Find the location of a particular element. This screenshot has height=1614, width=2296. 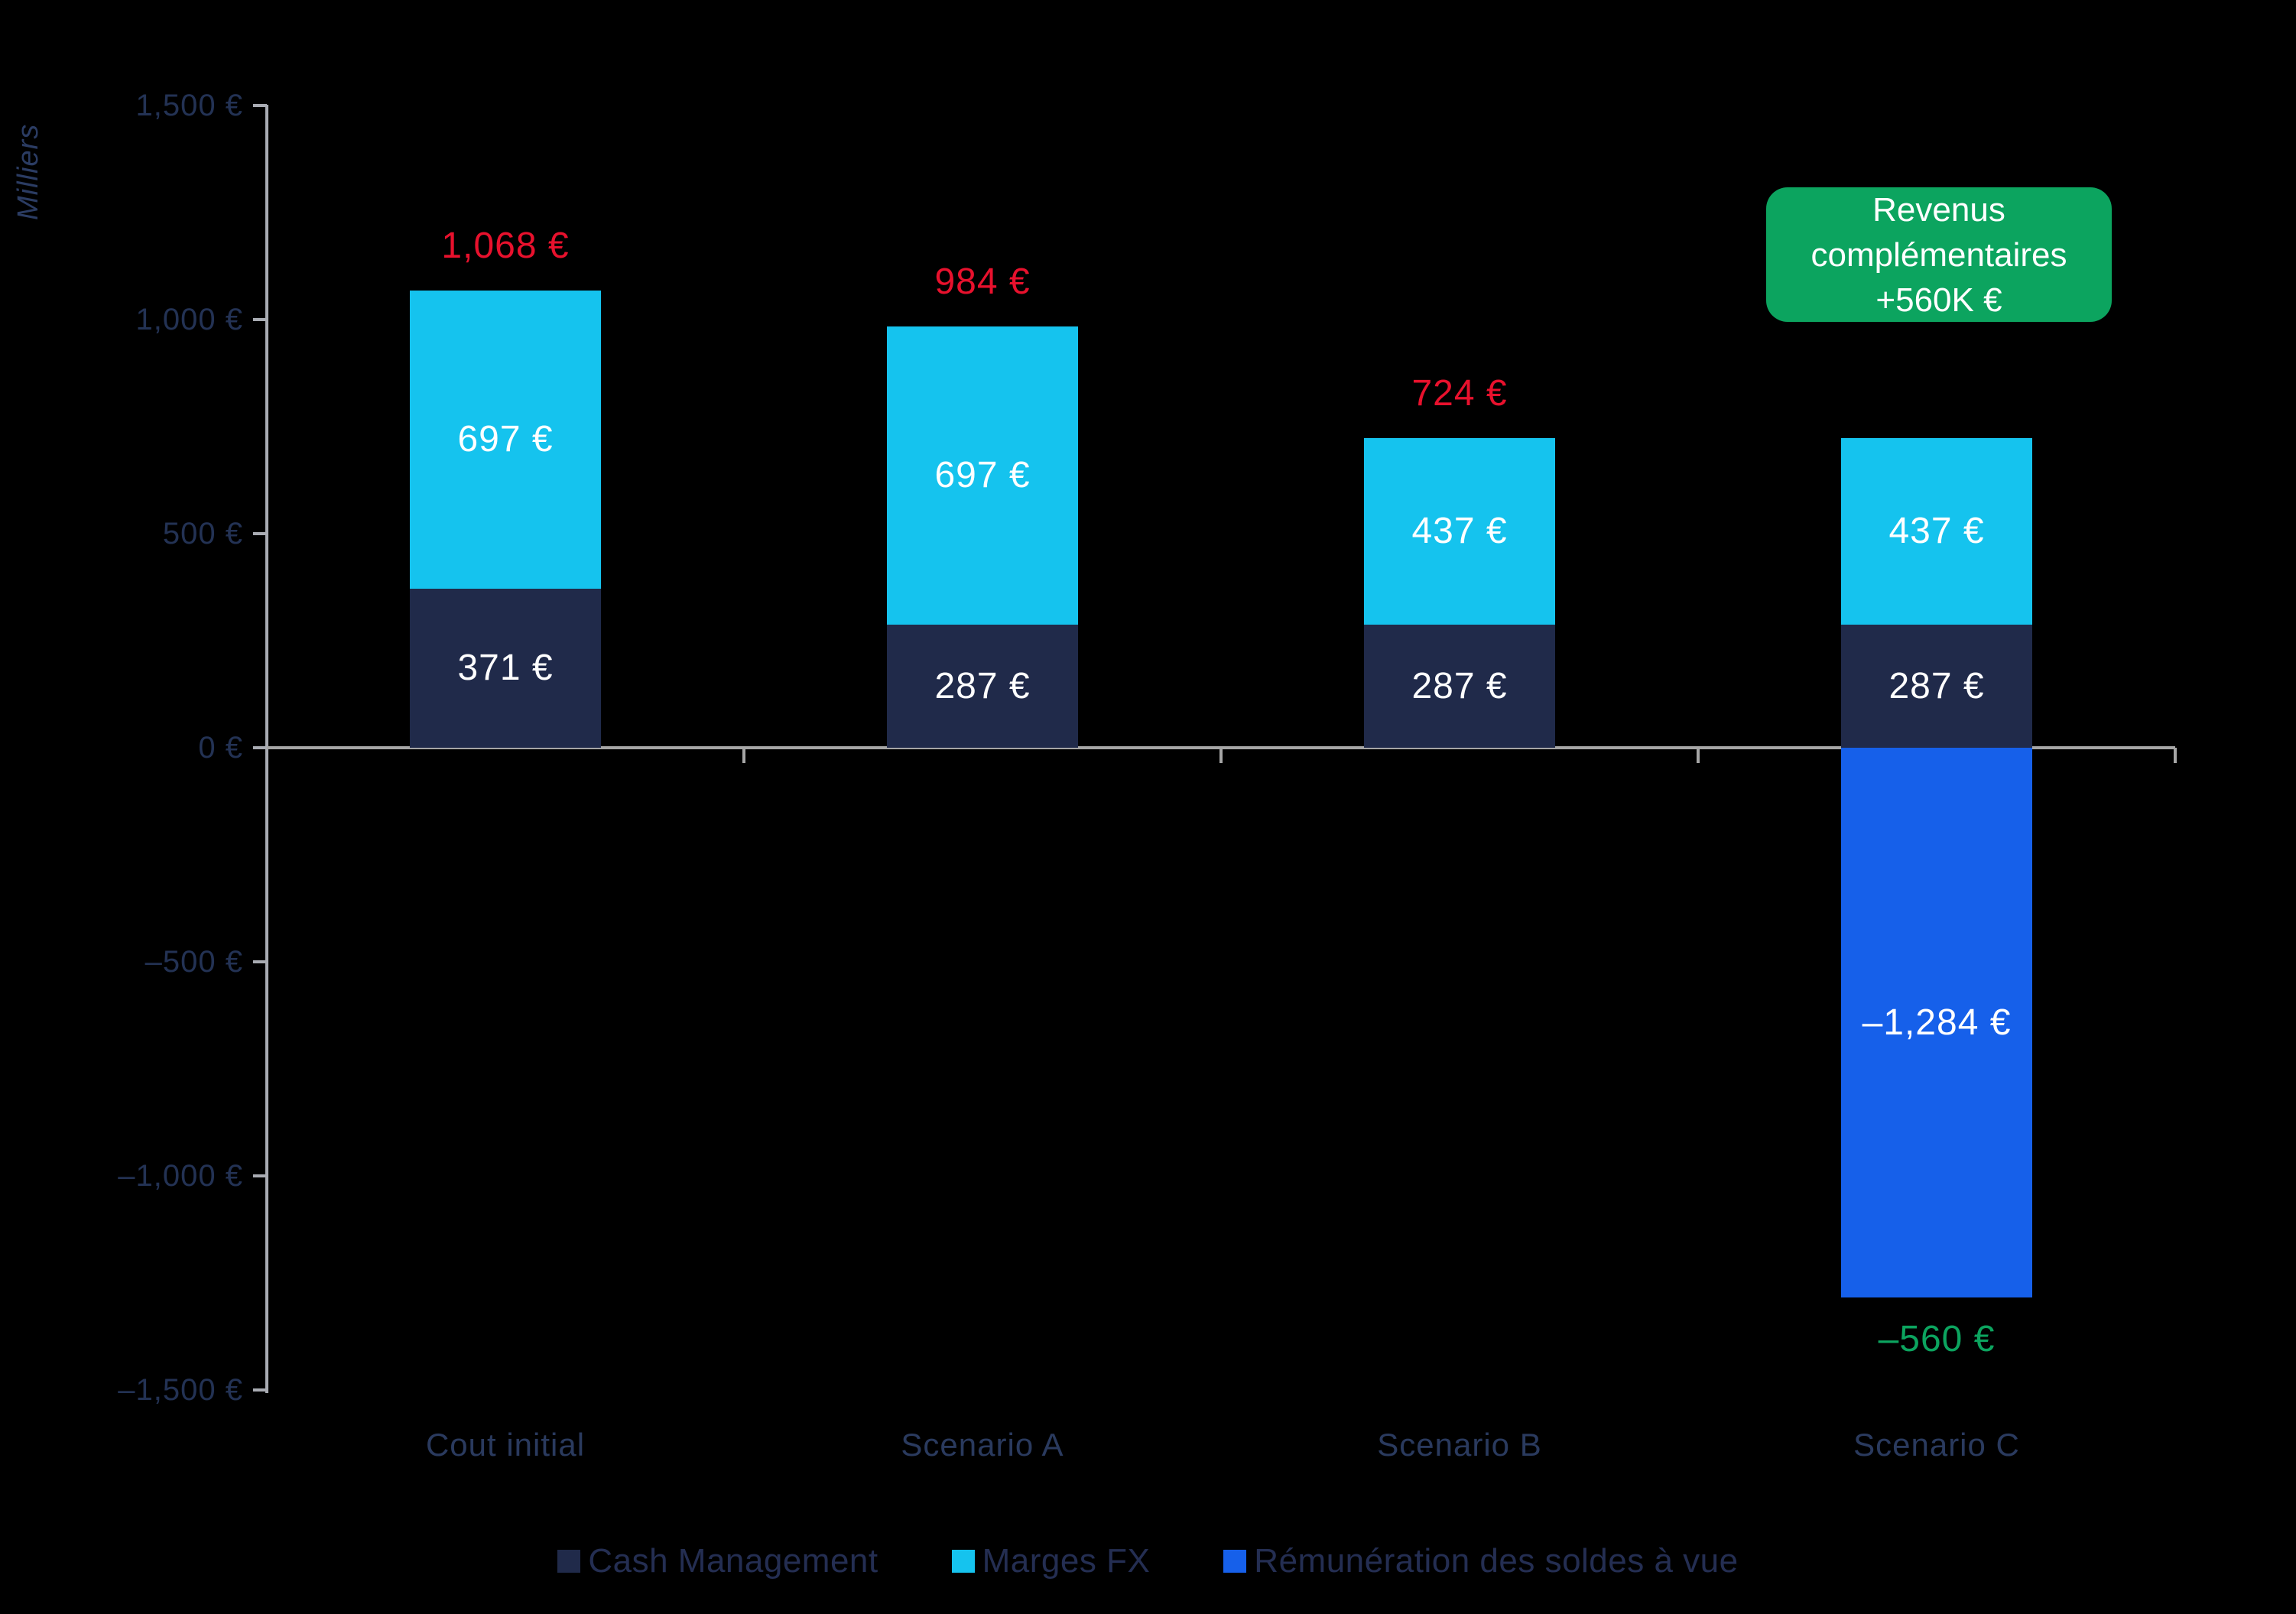

annotation-box: Revenus complémentaires +560K € is located at coordinates (1939, 254).